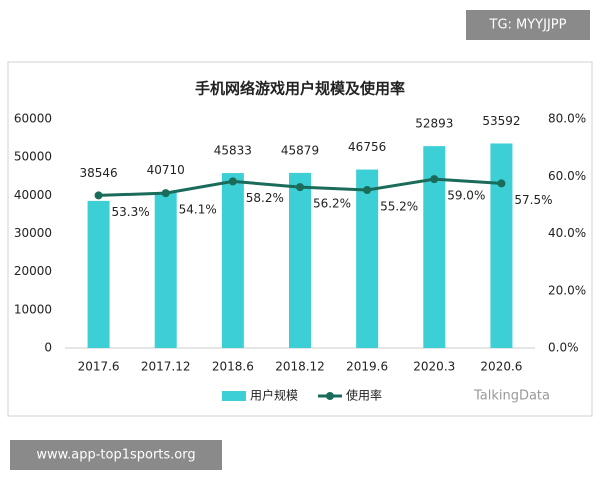 This screenshot has width=600, height=480. What do you see at coordinates (48, 348) in the screenshot?
I see `y-tick-label: 0` at bounding box center [48, 348].